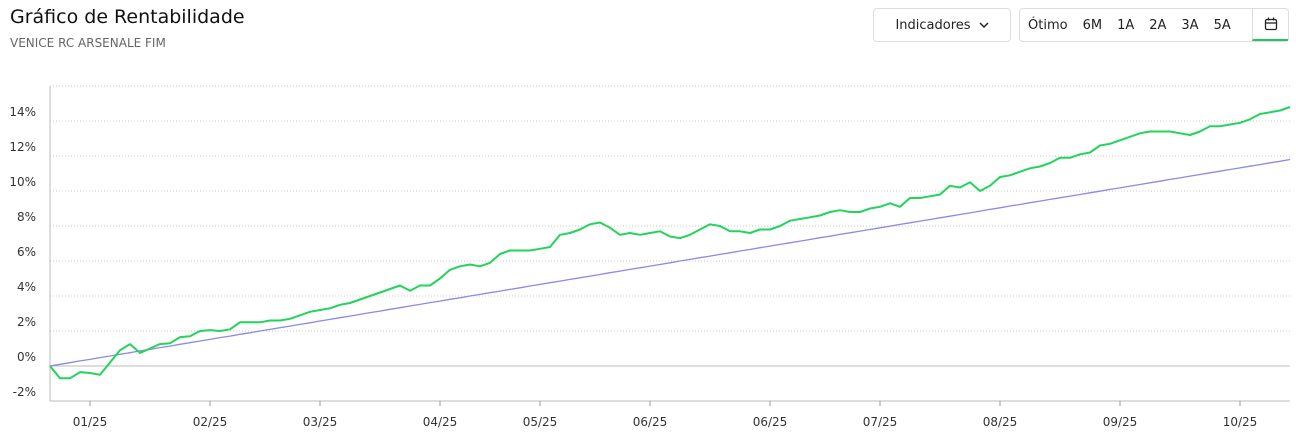 The image size is (1296, 433). Describe the element at coordinates (984, 25) in the screenshot. I see `chevron` at that location.